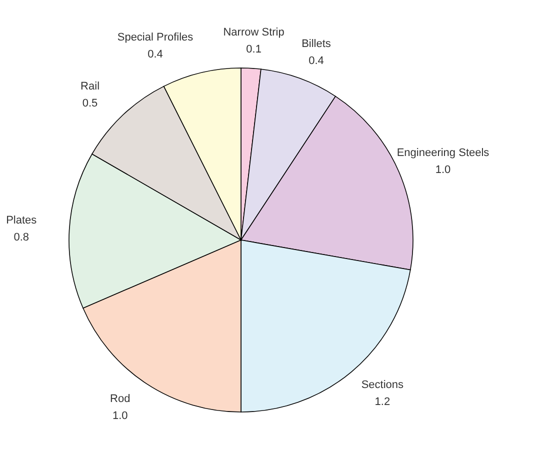 The height and width of the screenshot is (453, 543). What do you see at coordinates (317, 44) in the screenshot?
I see `slice-label: Billets` at bounding box center [317, 44].